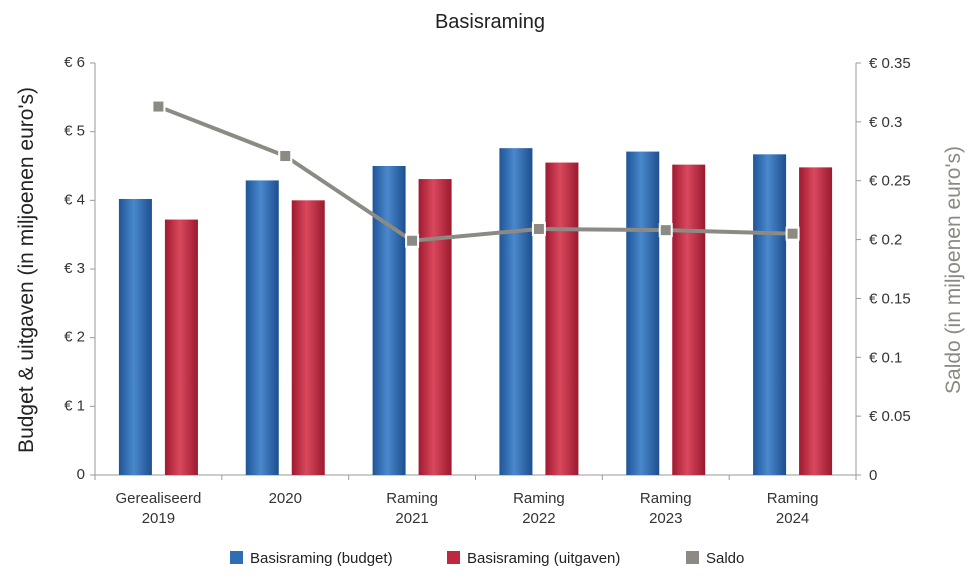  I want to click on x-tick-label: 2019, so click(158, 518).